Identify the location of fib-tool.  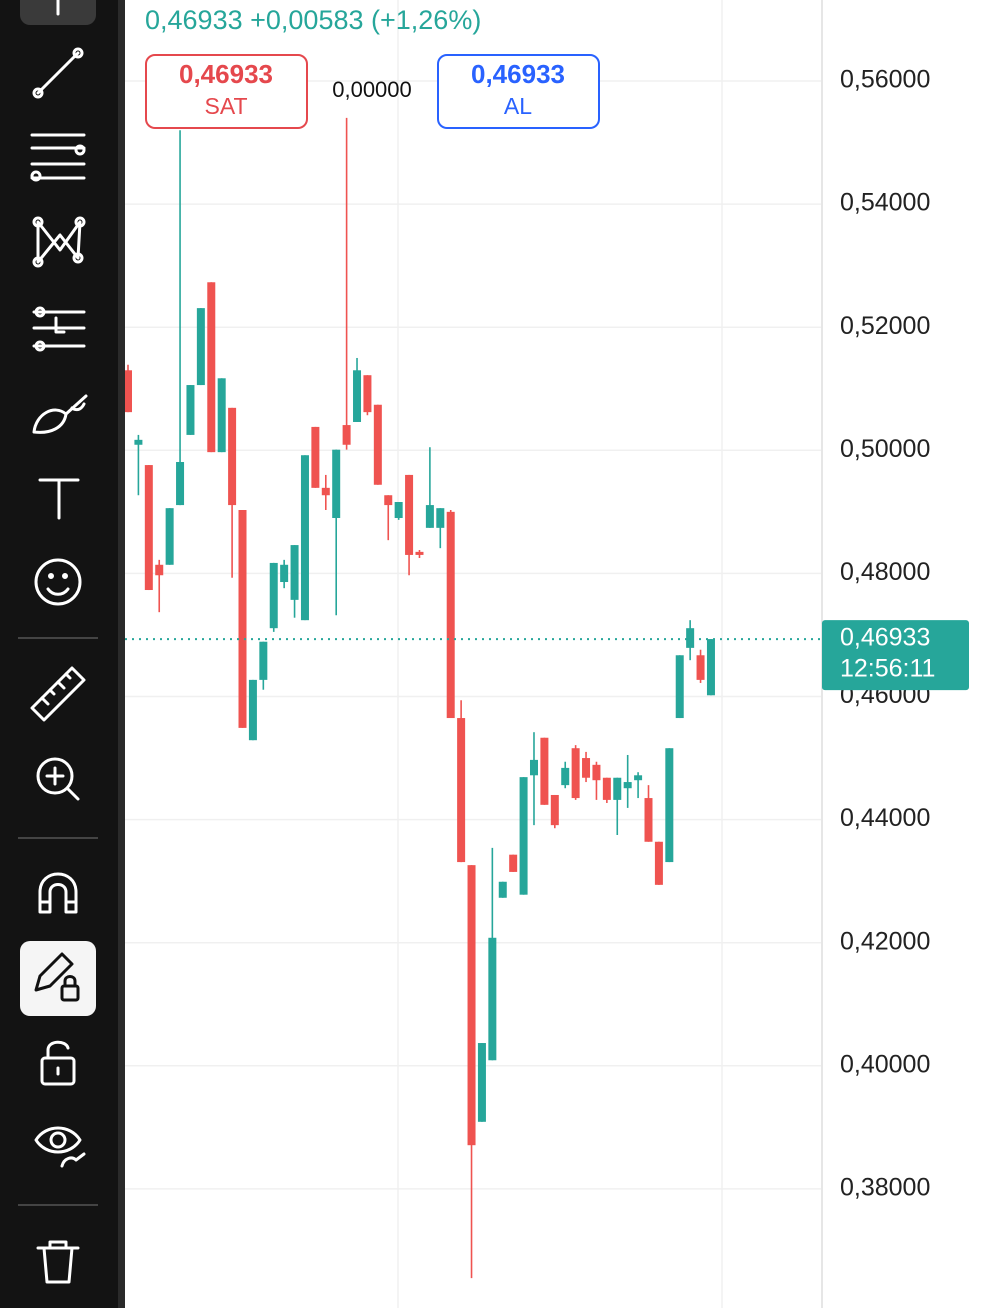
(58, 157).